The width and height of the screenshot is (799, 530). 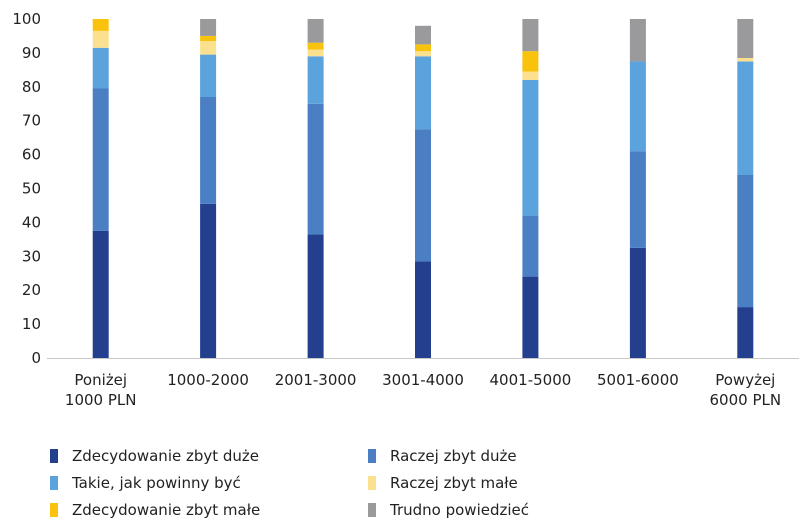 What do you see at coordinates (26, 19) in the screenshot?
I see `y-tick-label-100: 100` at bounding box center [26, 19].